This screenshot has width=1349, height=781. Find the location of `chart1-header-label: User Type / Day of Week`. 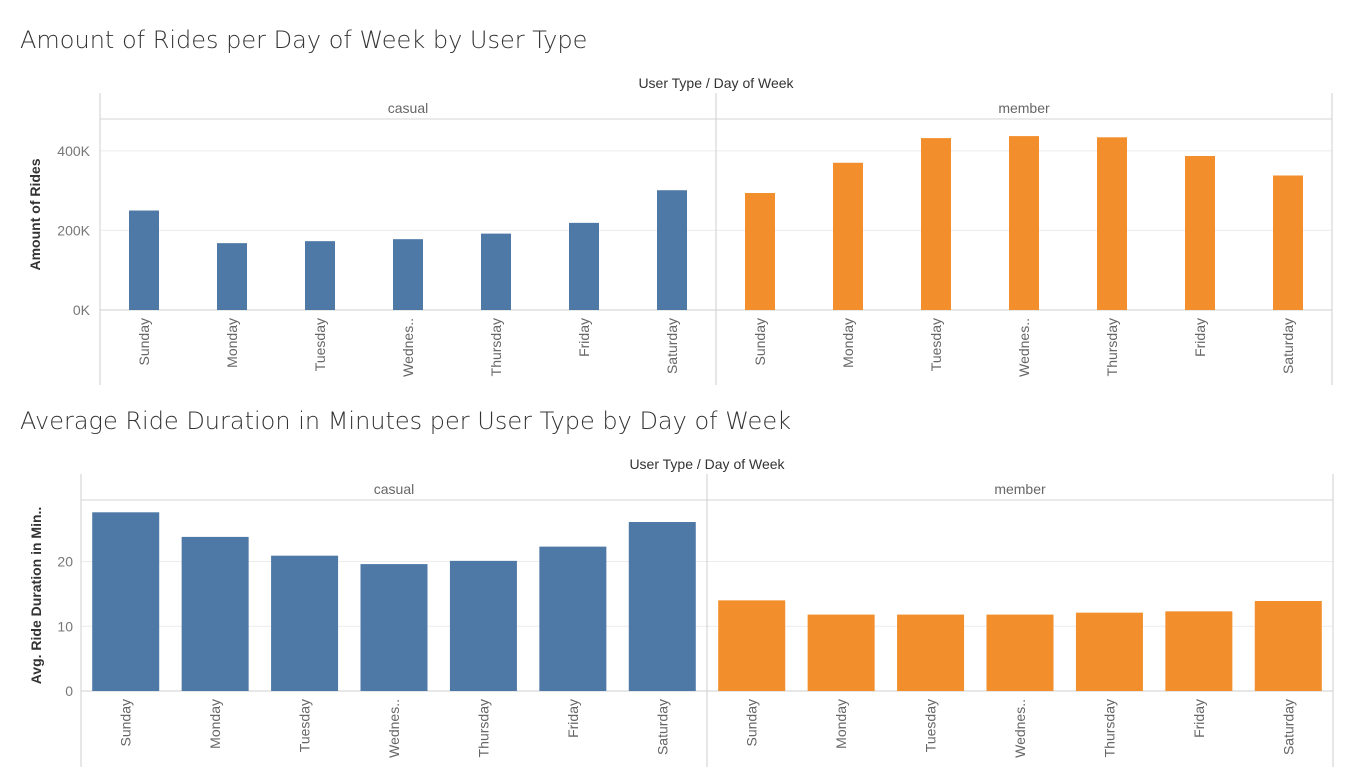

chart1-header-label: User Type / Day of Week is located at coordinates (716, 83).